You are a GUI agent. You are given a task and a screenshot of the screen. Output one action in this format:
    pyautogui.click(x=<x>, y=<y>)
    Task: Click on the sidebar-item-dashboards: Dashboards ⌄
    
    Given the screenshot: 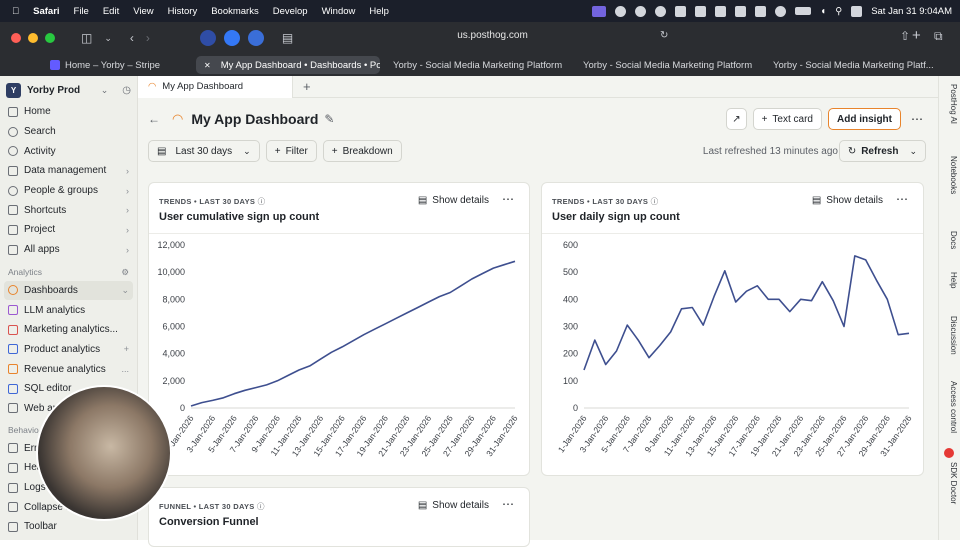 What is the action you would take?
    pyautogui.click(x=68, y=290)
    